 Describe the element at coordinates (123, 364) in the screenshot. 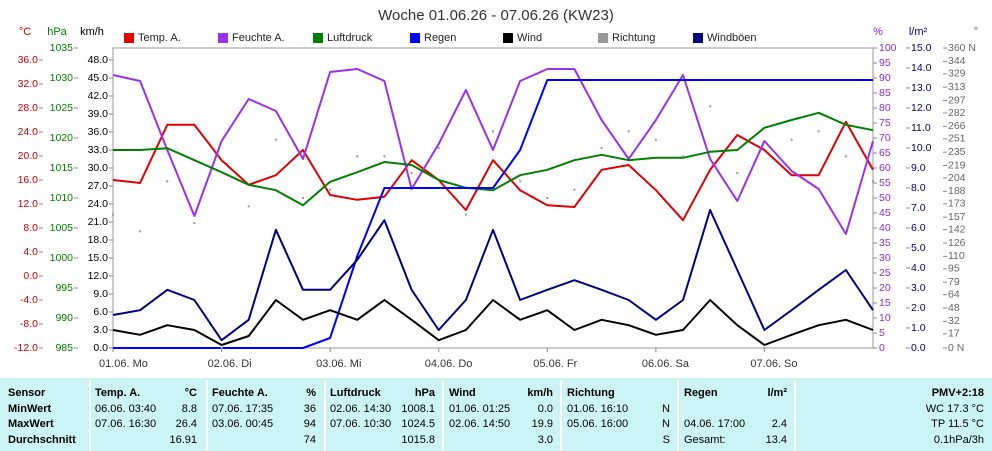

I see `x-tick-label: 01.06. Mo` at that location.